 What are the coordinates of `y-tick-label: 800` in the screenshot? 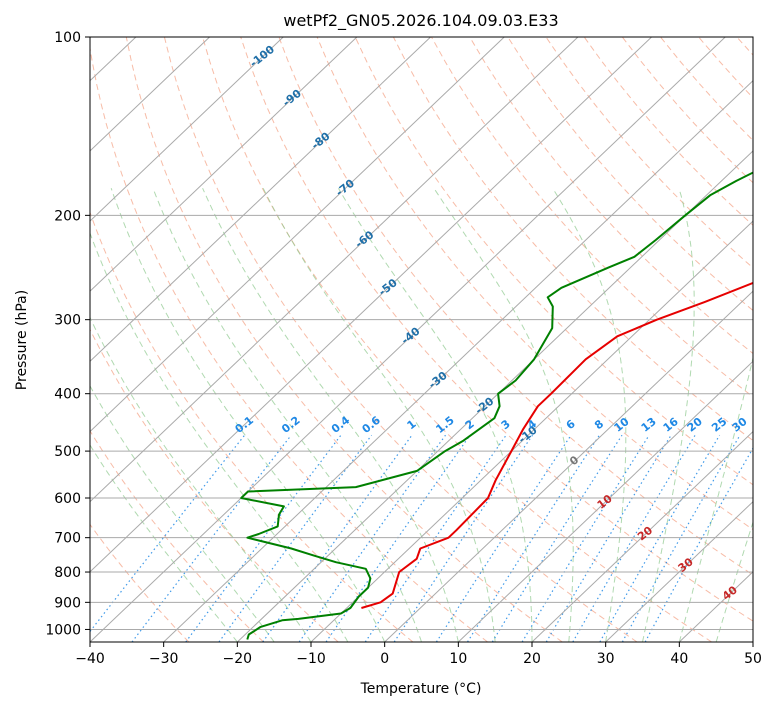 It's located at (67, 573).